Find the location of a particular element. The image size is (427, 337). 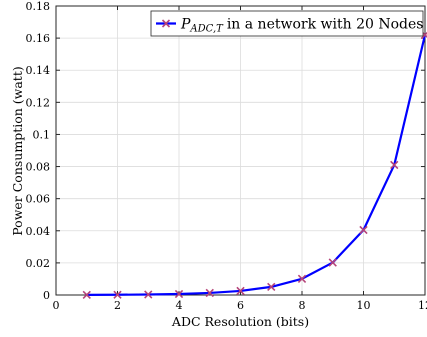

y-tick-label: 0.08 is located at coordinates (38, 167).